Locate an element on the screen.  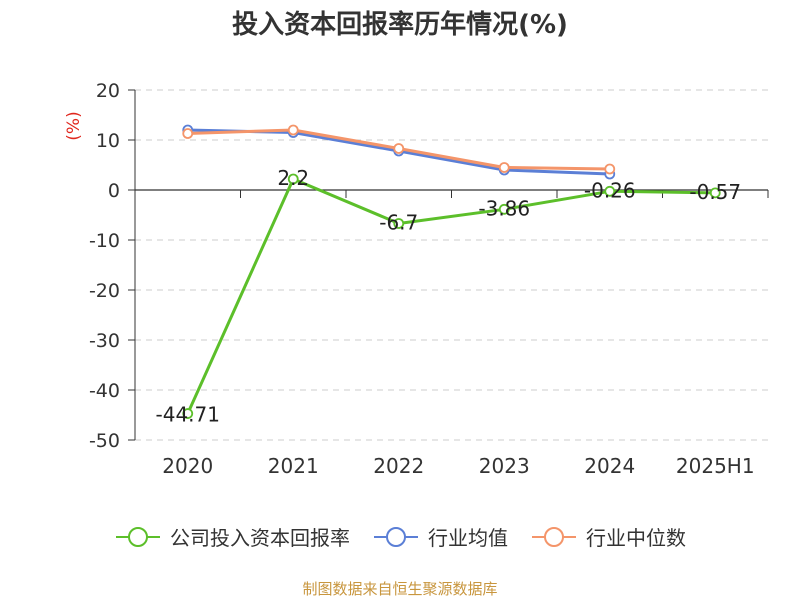
data-label: -0.57 is located at coordinates (715, 192).